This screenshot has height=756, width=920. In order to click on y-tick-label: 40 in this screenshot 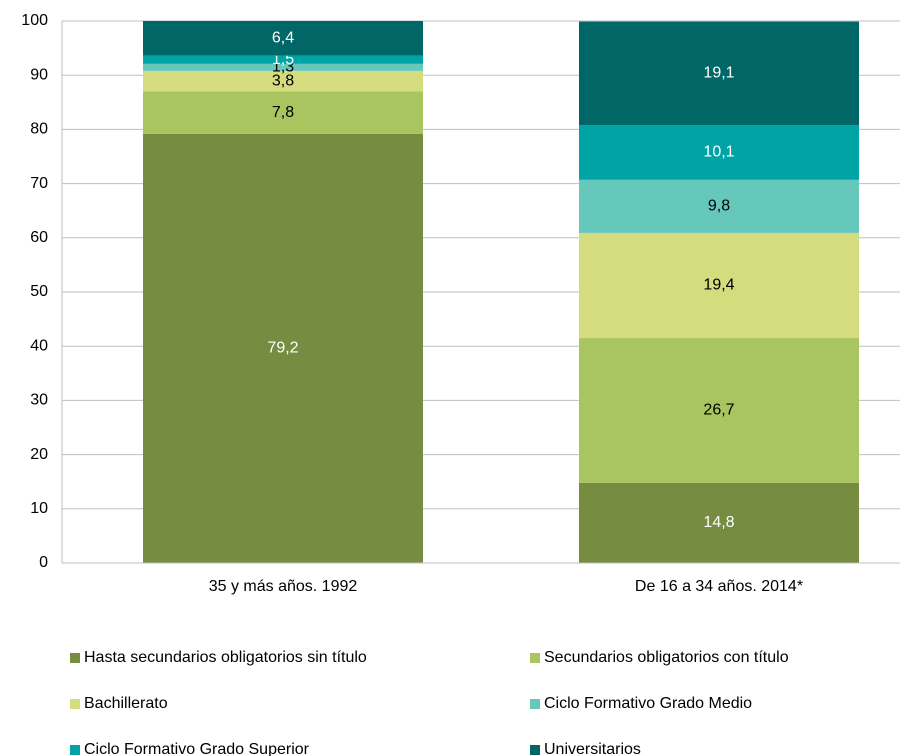, I will do `click(39, 345)`.